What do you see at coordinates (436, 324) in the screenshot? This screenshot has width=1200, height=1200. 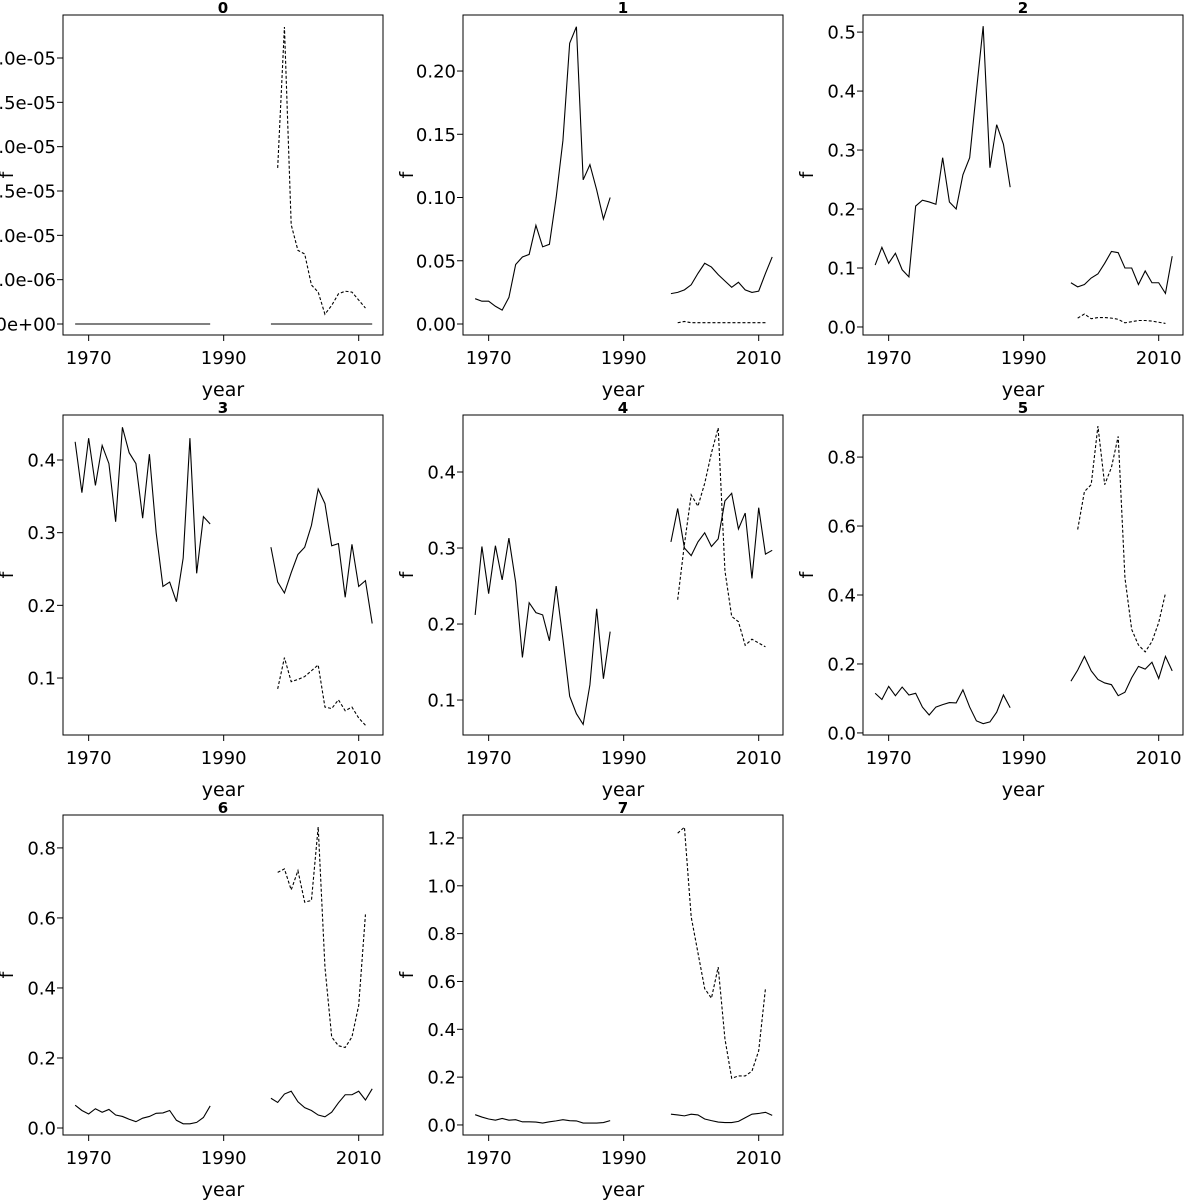 I see `y-tick-label: 0.00` at bounding box center [436, 324].